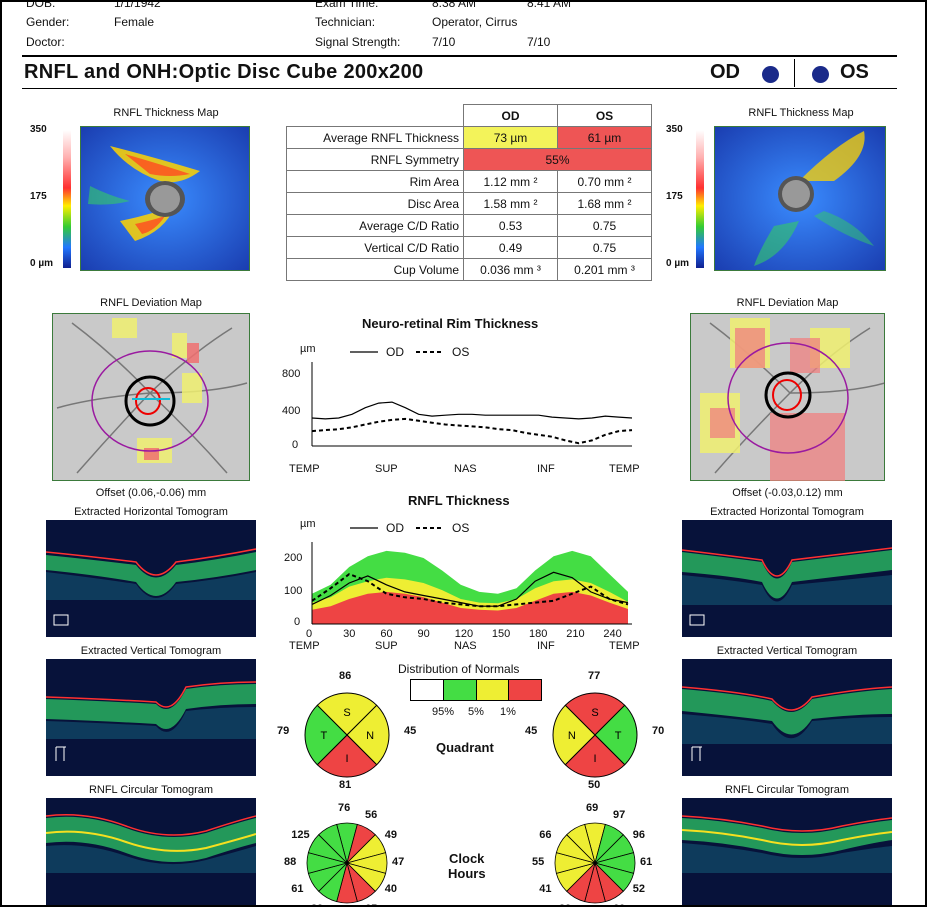 The image size is (927, 907). Describe the element at coordinates (461, 352) in the screenshot. I see `rim-legend-os: OS` at that location.